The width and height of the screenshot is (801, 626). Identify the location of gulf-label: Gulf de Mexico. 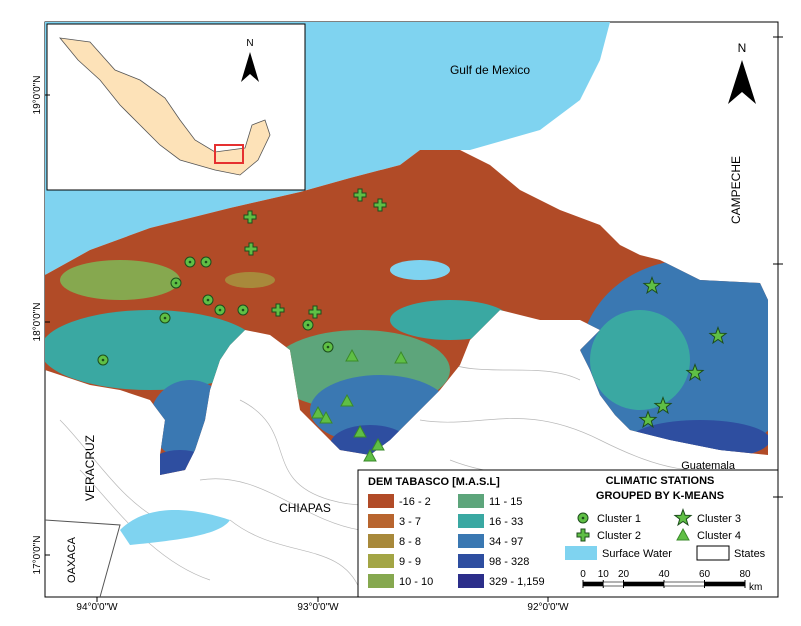
(490, 70).